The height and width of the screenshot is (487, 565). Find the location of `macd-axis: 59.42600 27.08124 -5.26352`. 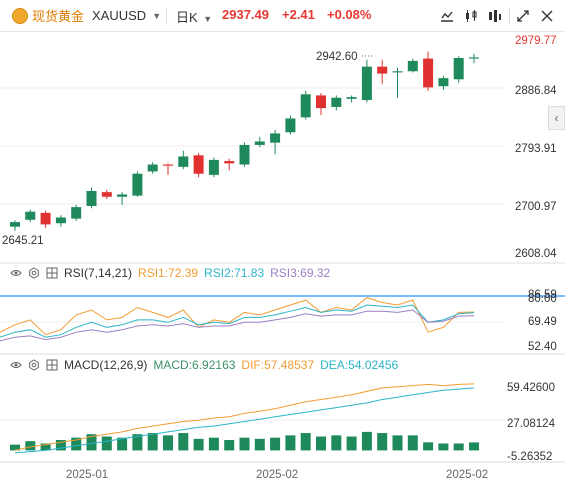

macd-axis: 59.42600 27.08124 -5.26352 is located at coordinates (531, 422).